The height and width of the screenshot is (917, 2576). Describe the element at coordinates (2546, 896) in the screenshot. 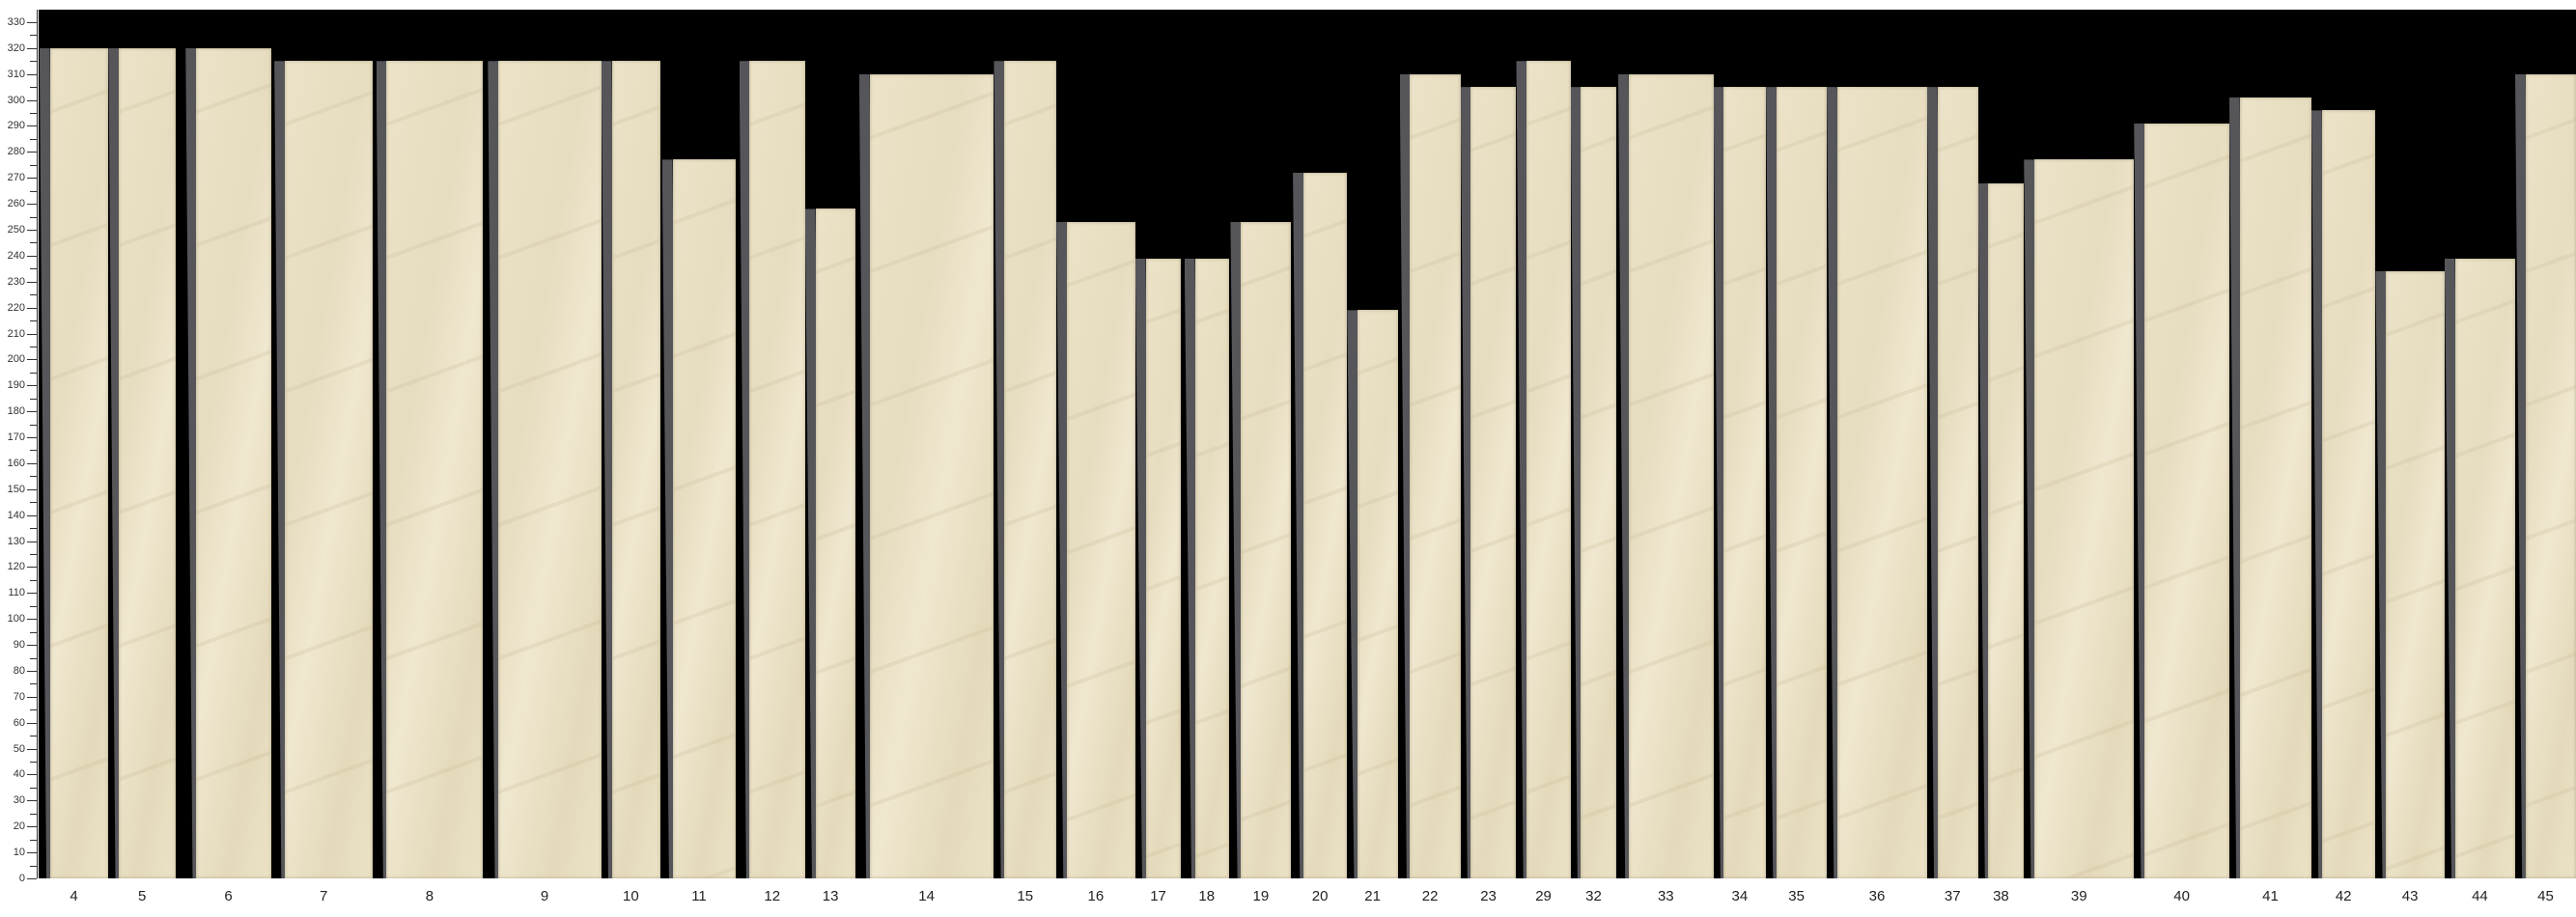

I see `board-label: 45` at that location.